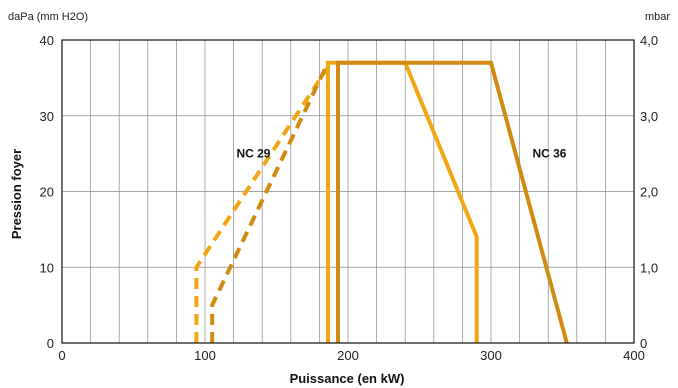  Describe the element at coordinates (16, 194) in the screenshot. I see `y-axis-title: Pression foyer` at that location.